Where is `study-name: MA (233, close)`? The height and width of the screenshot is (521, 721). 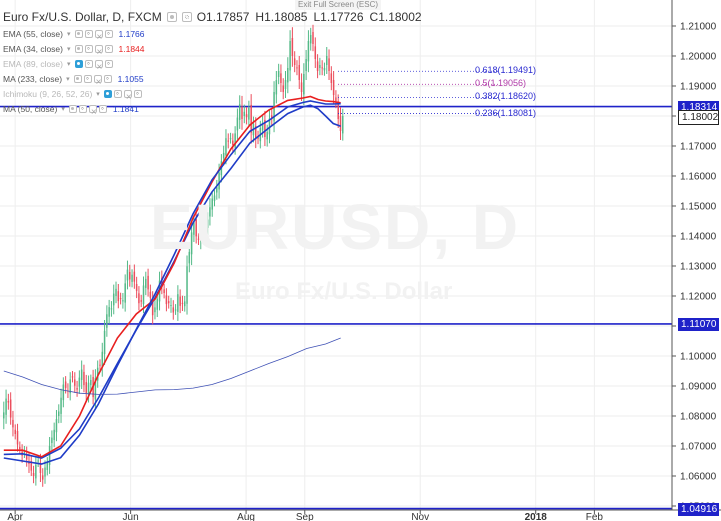
study-name: MA (233, close) is located at coordinates (33, 78).